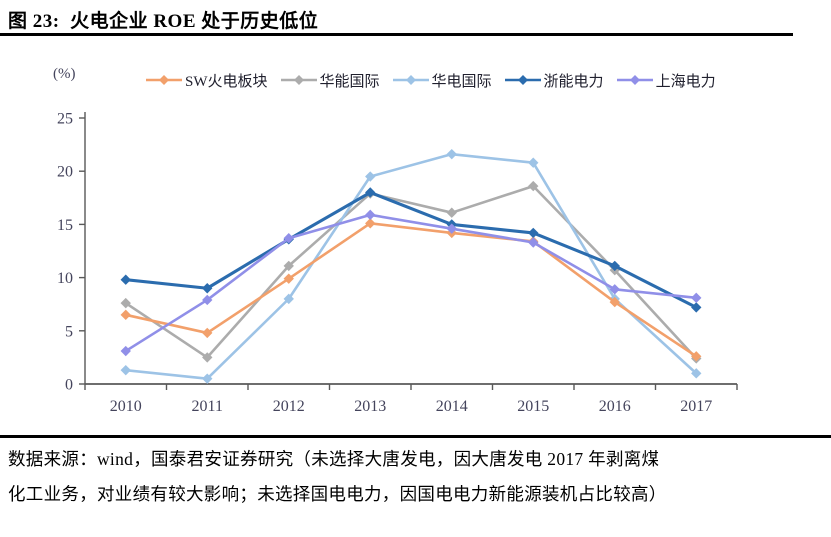 The height and width of the screenshot is (537, 831). I want to click on legend-item-2: 华电国际, so click(442, 80).